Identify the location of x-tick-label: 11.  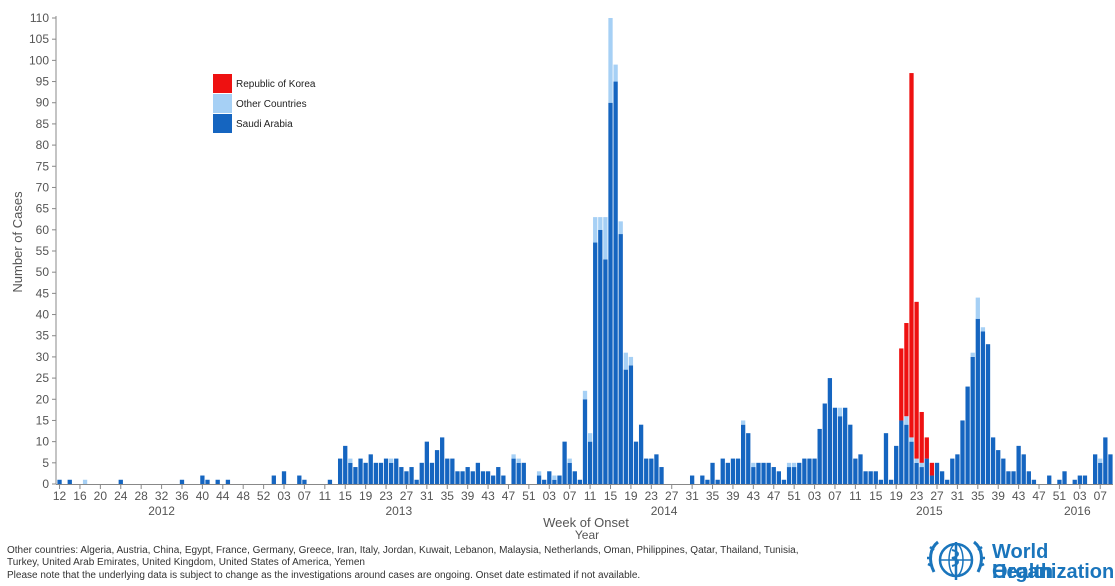
(325, 496).